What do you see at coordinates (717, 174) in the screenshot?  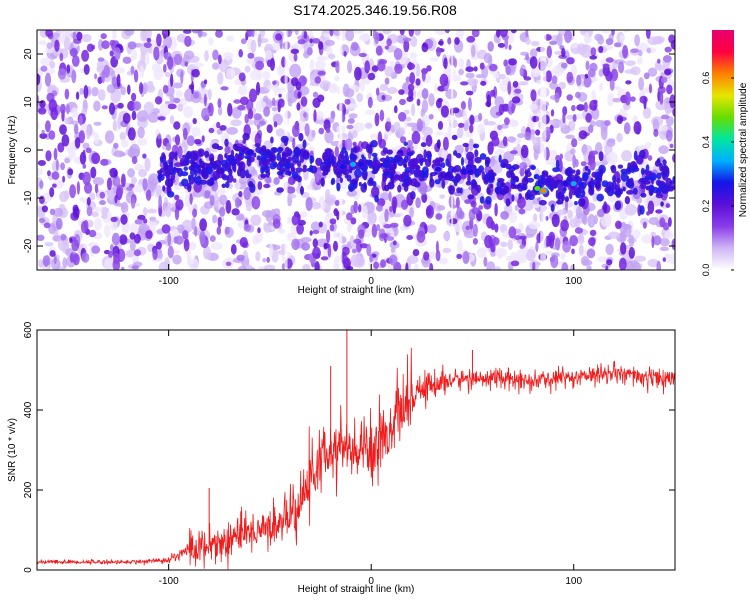 I see `colorbar-ticks: 0.0 0.2 0.4 0.6` at bounding box center [717, 174].